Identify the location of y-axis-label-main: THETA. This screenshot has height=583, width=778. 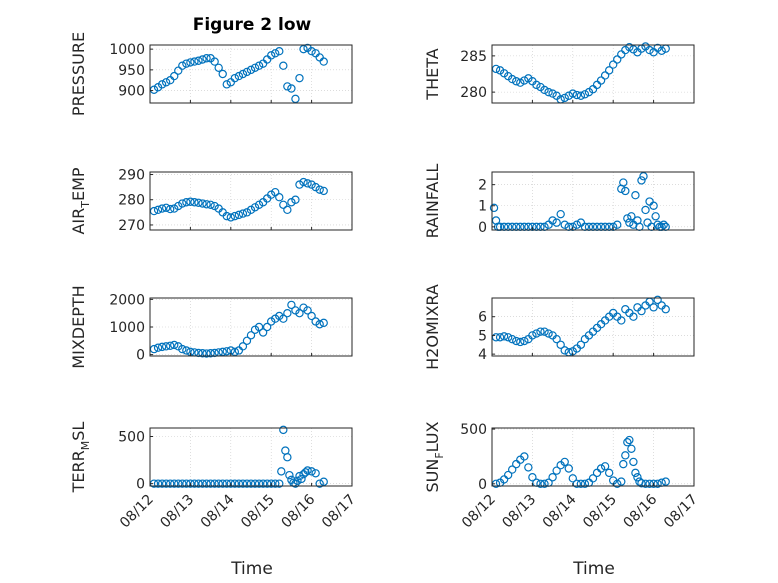
(432, 74).